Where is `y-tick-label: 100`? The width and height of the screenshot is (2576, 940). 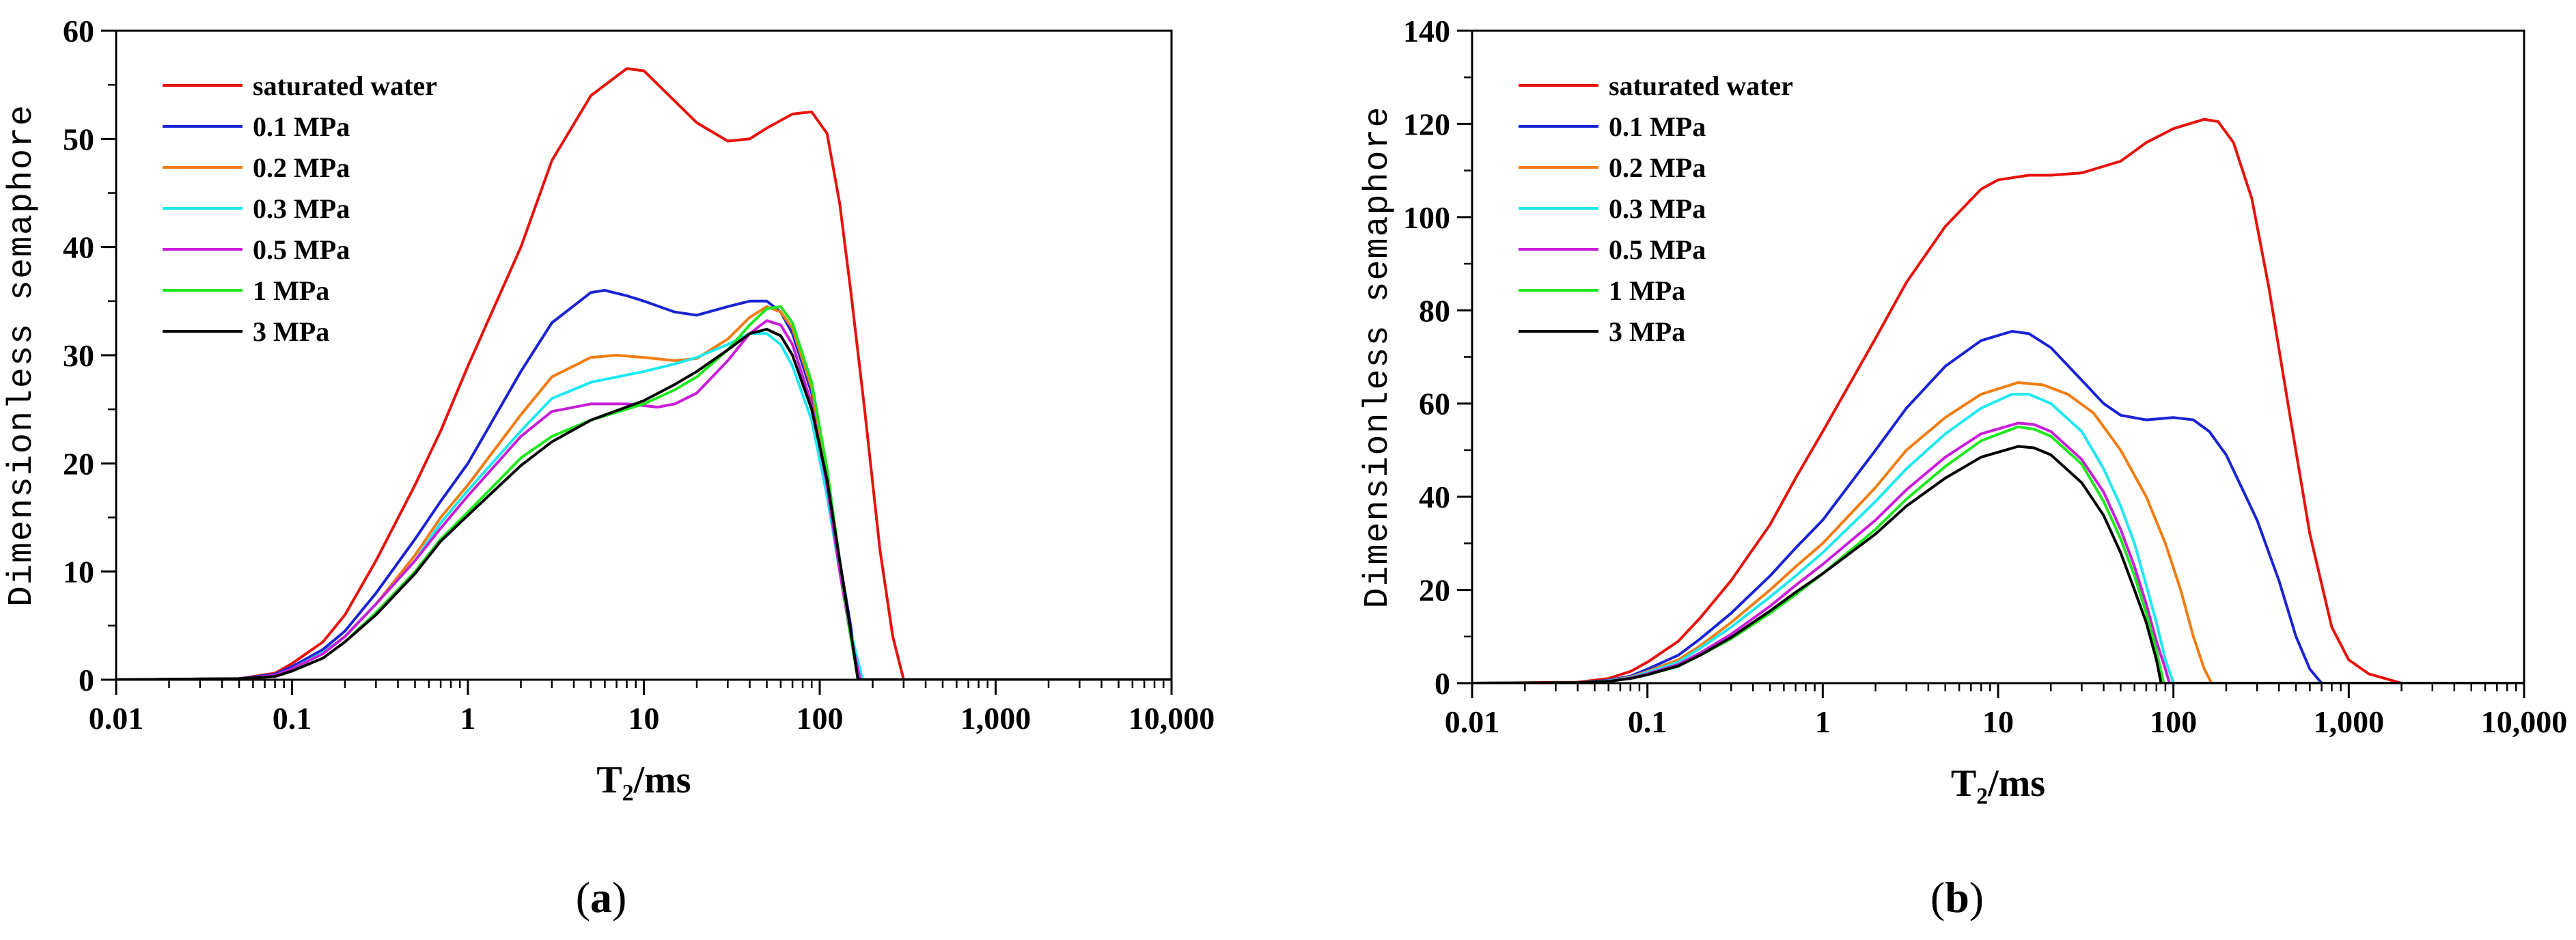
y-tick-label: 100 is located at coordinates (1426, 217).